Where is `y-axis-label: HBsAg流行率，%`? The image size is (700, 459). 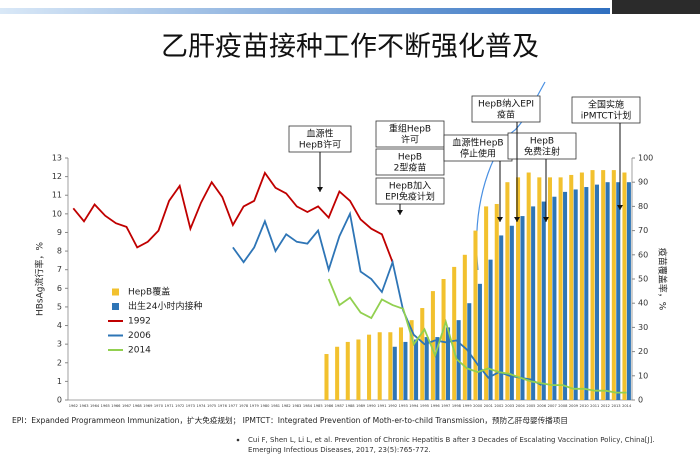
y-axis-label: HBsAg流行率，% is located at coordinates (40, 279).